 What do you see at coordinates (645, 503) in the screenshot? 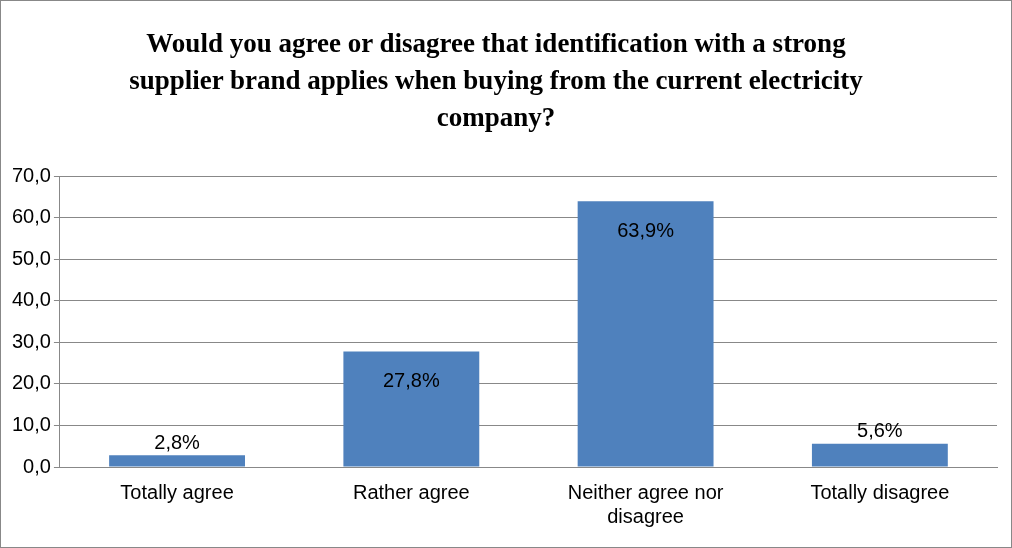
I see `x-tick-label: Neither agree nor disagree` at bounding box center [645, 503].